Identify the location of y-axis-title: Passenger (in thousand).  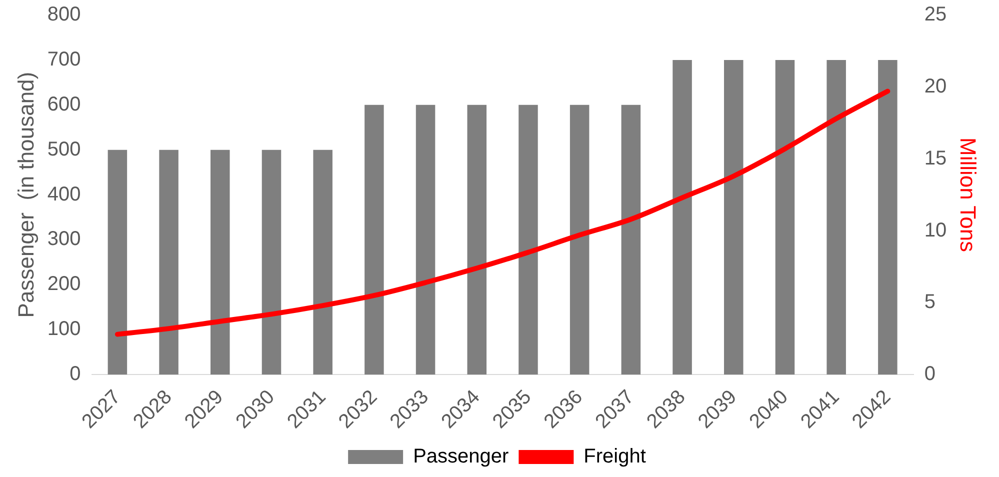
(25, 195).